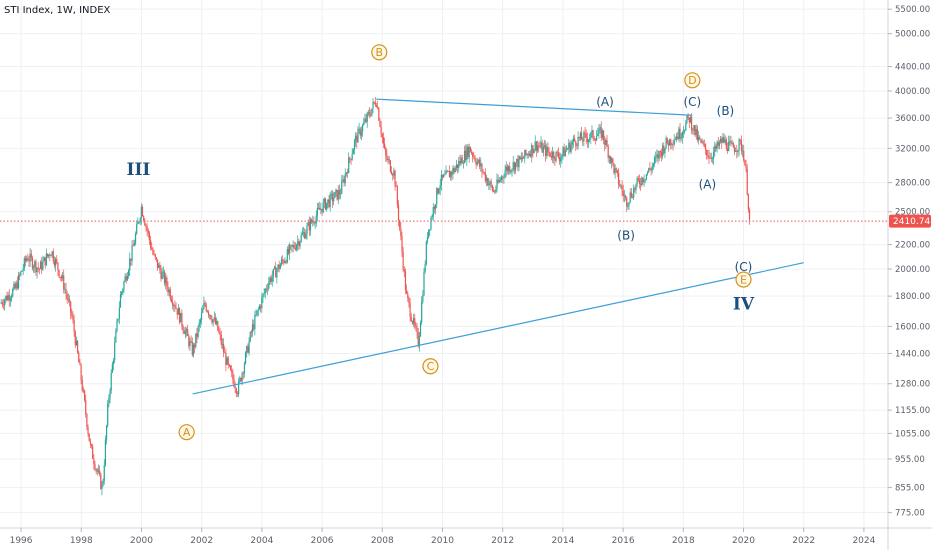  What do you see at coordinates (692, 80) in the screenshot?
I see `wave-label-orange: D` at bounding box center [692, 80].